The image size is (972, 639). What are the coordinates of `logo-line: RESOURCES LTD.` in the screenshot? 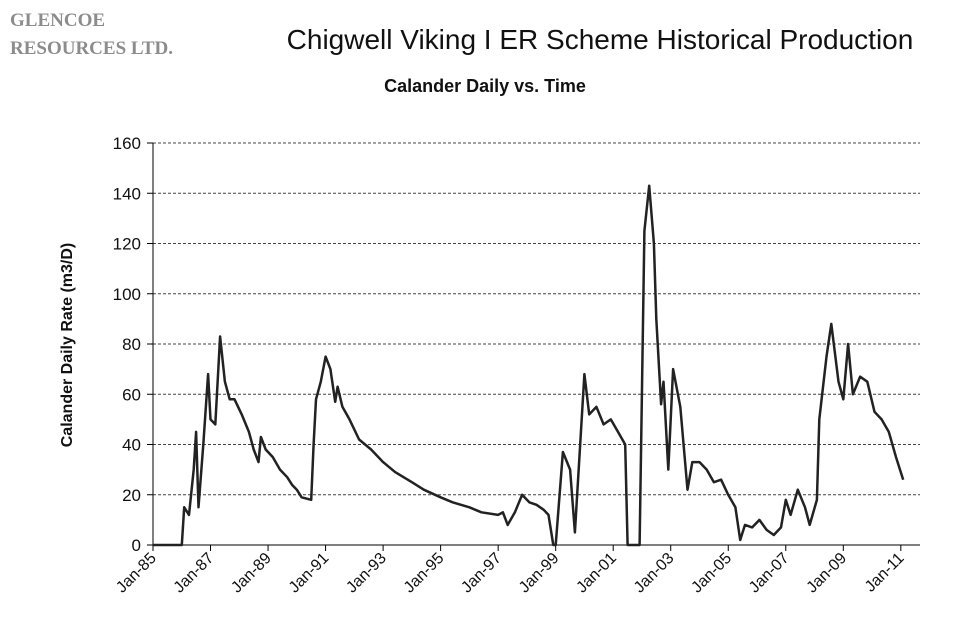 It's located at (91, 48).